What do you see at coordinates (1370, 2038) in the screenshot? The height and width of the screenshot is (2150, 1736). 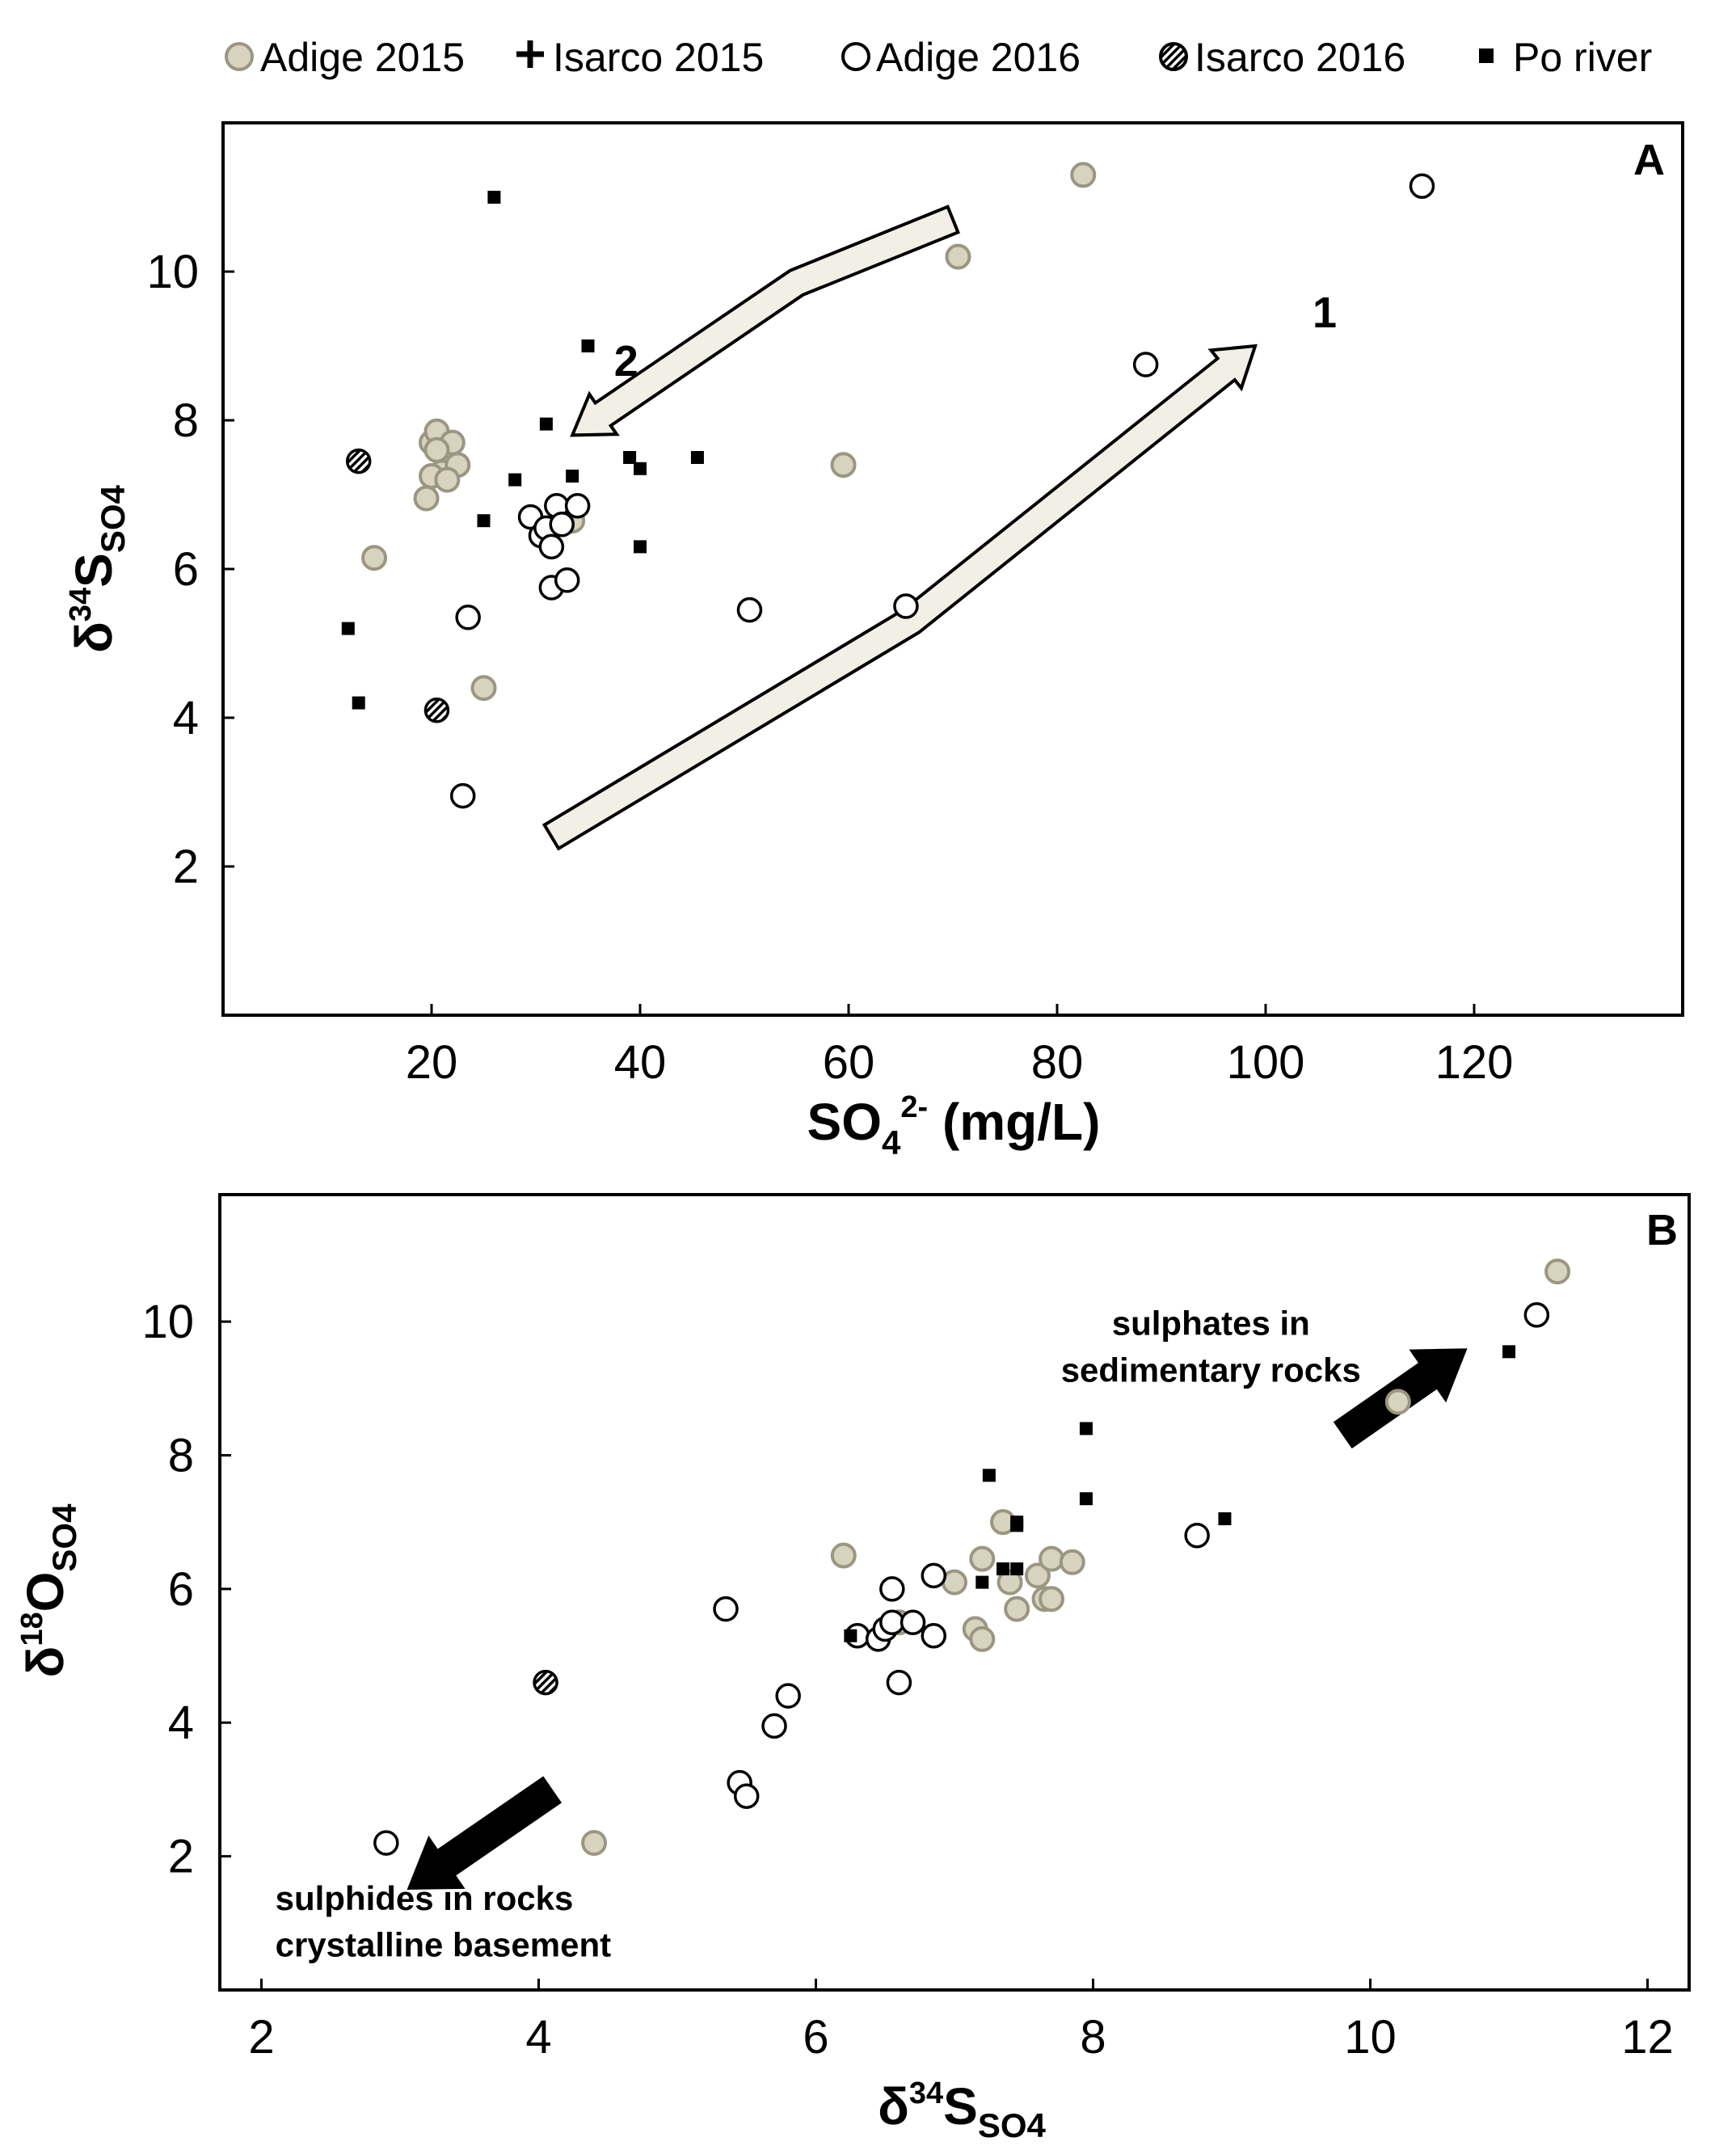 I see `x-tick-label: 10` at bounding box center [1370, 2038].